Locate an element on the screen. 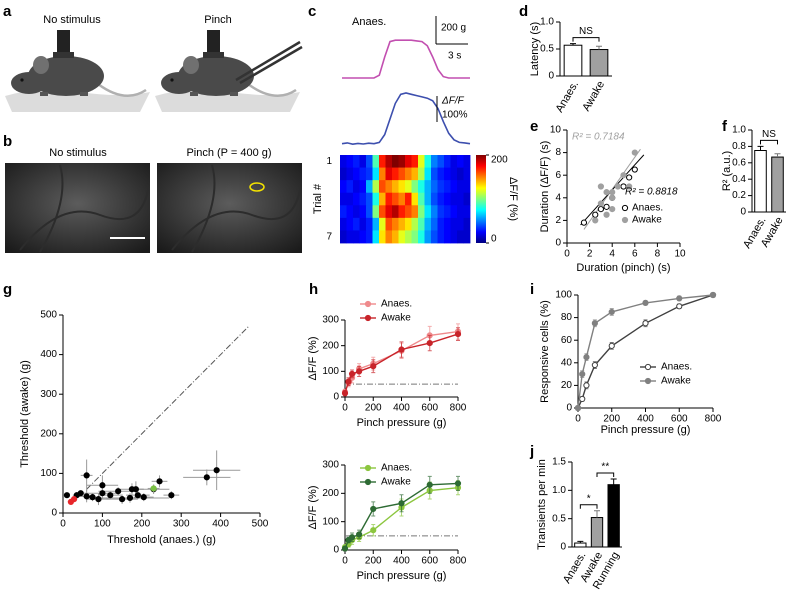 This screenshot has width=788, height=592. microscopy-image is located at coordinates (229, 208).